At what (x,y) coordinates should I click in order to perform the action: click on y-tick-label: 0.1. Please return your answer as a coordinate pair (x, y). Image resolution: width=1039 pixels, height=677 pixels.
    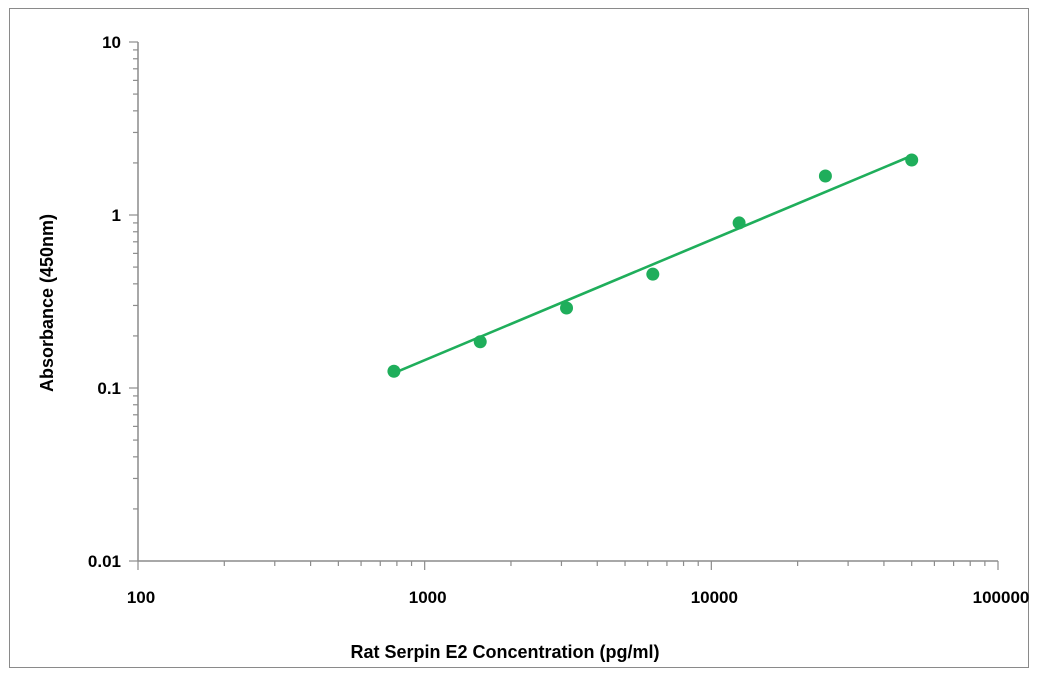
    Looking at the image, I should click on (109, 388).